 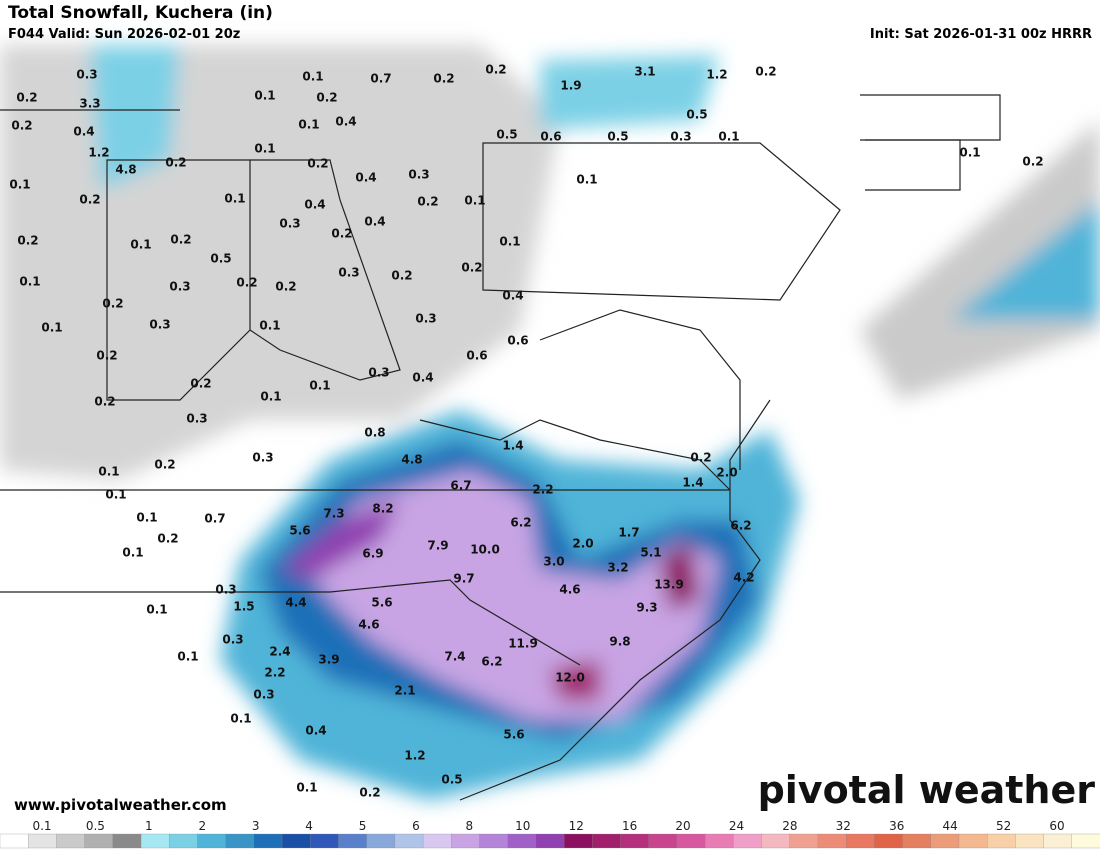 What do you see at coordinates (1003, 826) in the screenshot?
I see `colorbar-label: 52` at bounding box center [1003, 826].